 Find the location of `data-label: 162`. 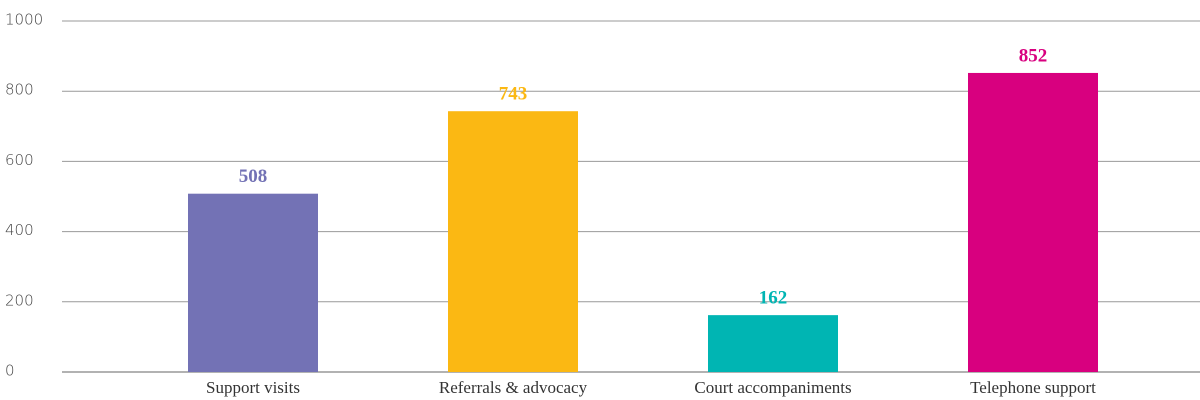

data-label: 162 is located at coordinates (773, 297).